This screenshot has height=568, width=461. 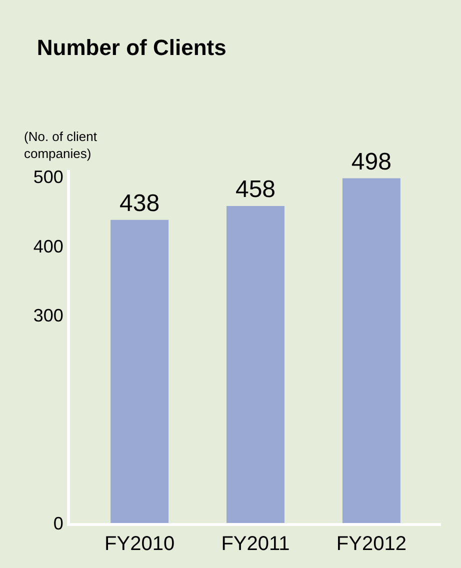 I want to click on x-tick-label: FY2010, so click(x=139, y=544).